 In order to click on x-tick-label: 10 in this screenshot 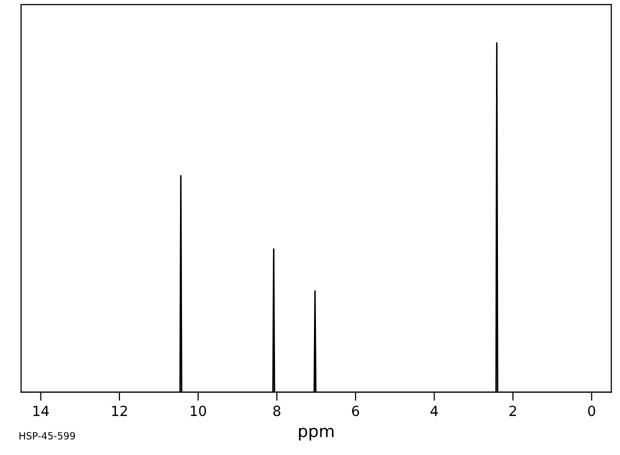, I will do `click(198, 411)`.